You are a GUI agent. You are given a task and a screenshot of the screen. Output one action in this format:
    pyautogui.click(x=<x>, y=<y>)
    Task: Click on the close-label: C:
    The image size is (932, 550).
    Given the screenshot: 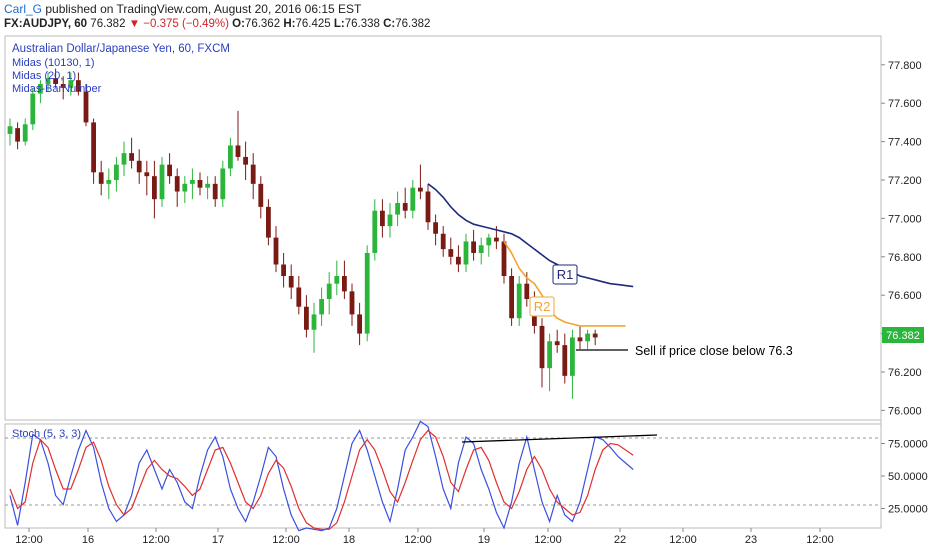 What is the action you would take?
    pyautogui.click(x=389, y=24)
    